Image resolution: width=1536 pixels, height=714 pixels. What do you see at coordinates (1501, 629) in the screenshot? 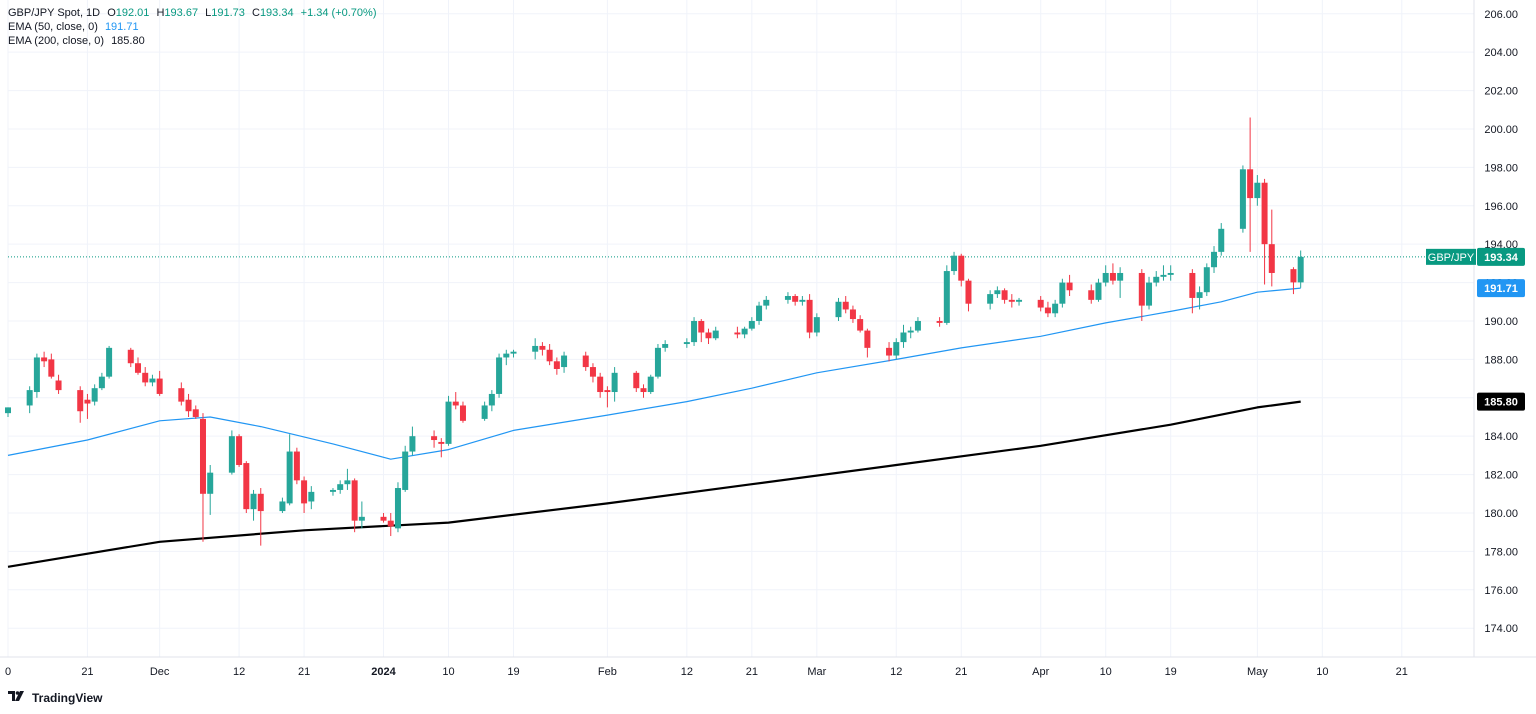
I see `y-tick-label: 174.00` at bounding box center [1501, 629].